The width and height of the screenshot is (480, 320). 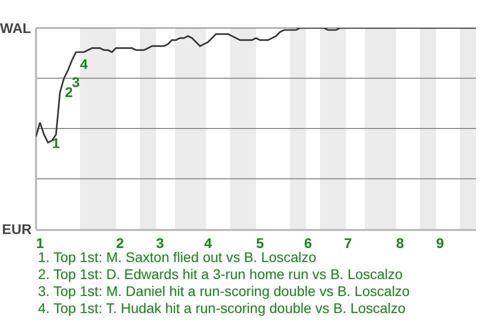 What do you see at coordinates (222, 308) in the screenshot?
I see `text: 4. Top 1st: T. Hudak hit a run-scoring double vs B. Loscalzo` at bounding box center [222, 308].